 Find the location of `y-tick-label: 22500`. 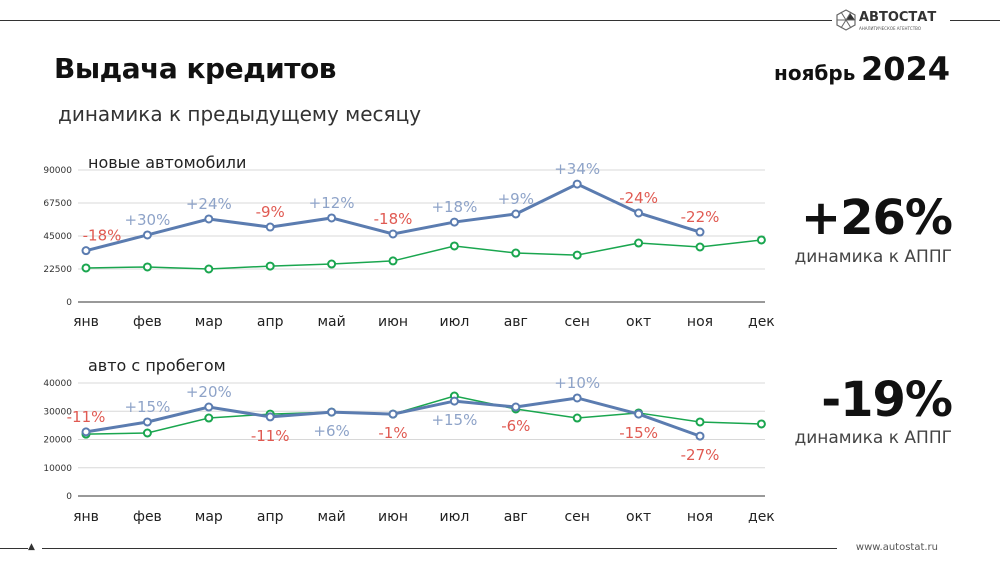

y-tick-label: 22500 is located at coordinates (57, 270).